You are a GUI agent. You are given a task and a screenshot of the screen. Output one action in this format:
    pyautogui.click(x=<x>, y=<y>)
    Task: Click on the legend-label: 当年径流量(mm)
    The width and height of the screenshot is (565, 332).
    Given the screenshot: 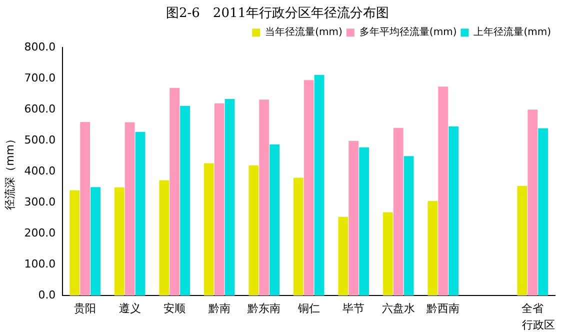 What is the action you would take?
    pyautogui.click(x=304, y=32)
    